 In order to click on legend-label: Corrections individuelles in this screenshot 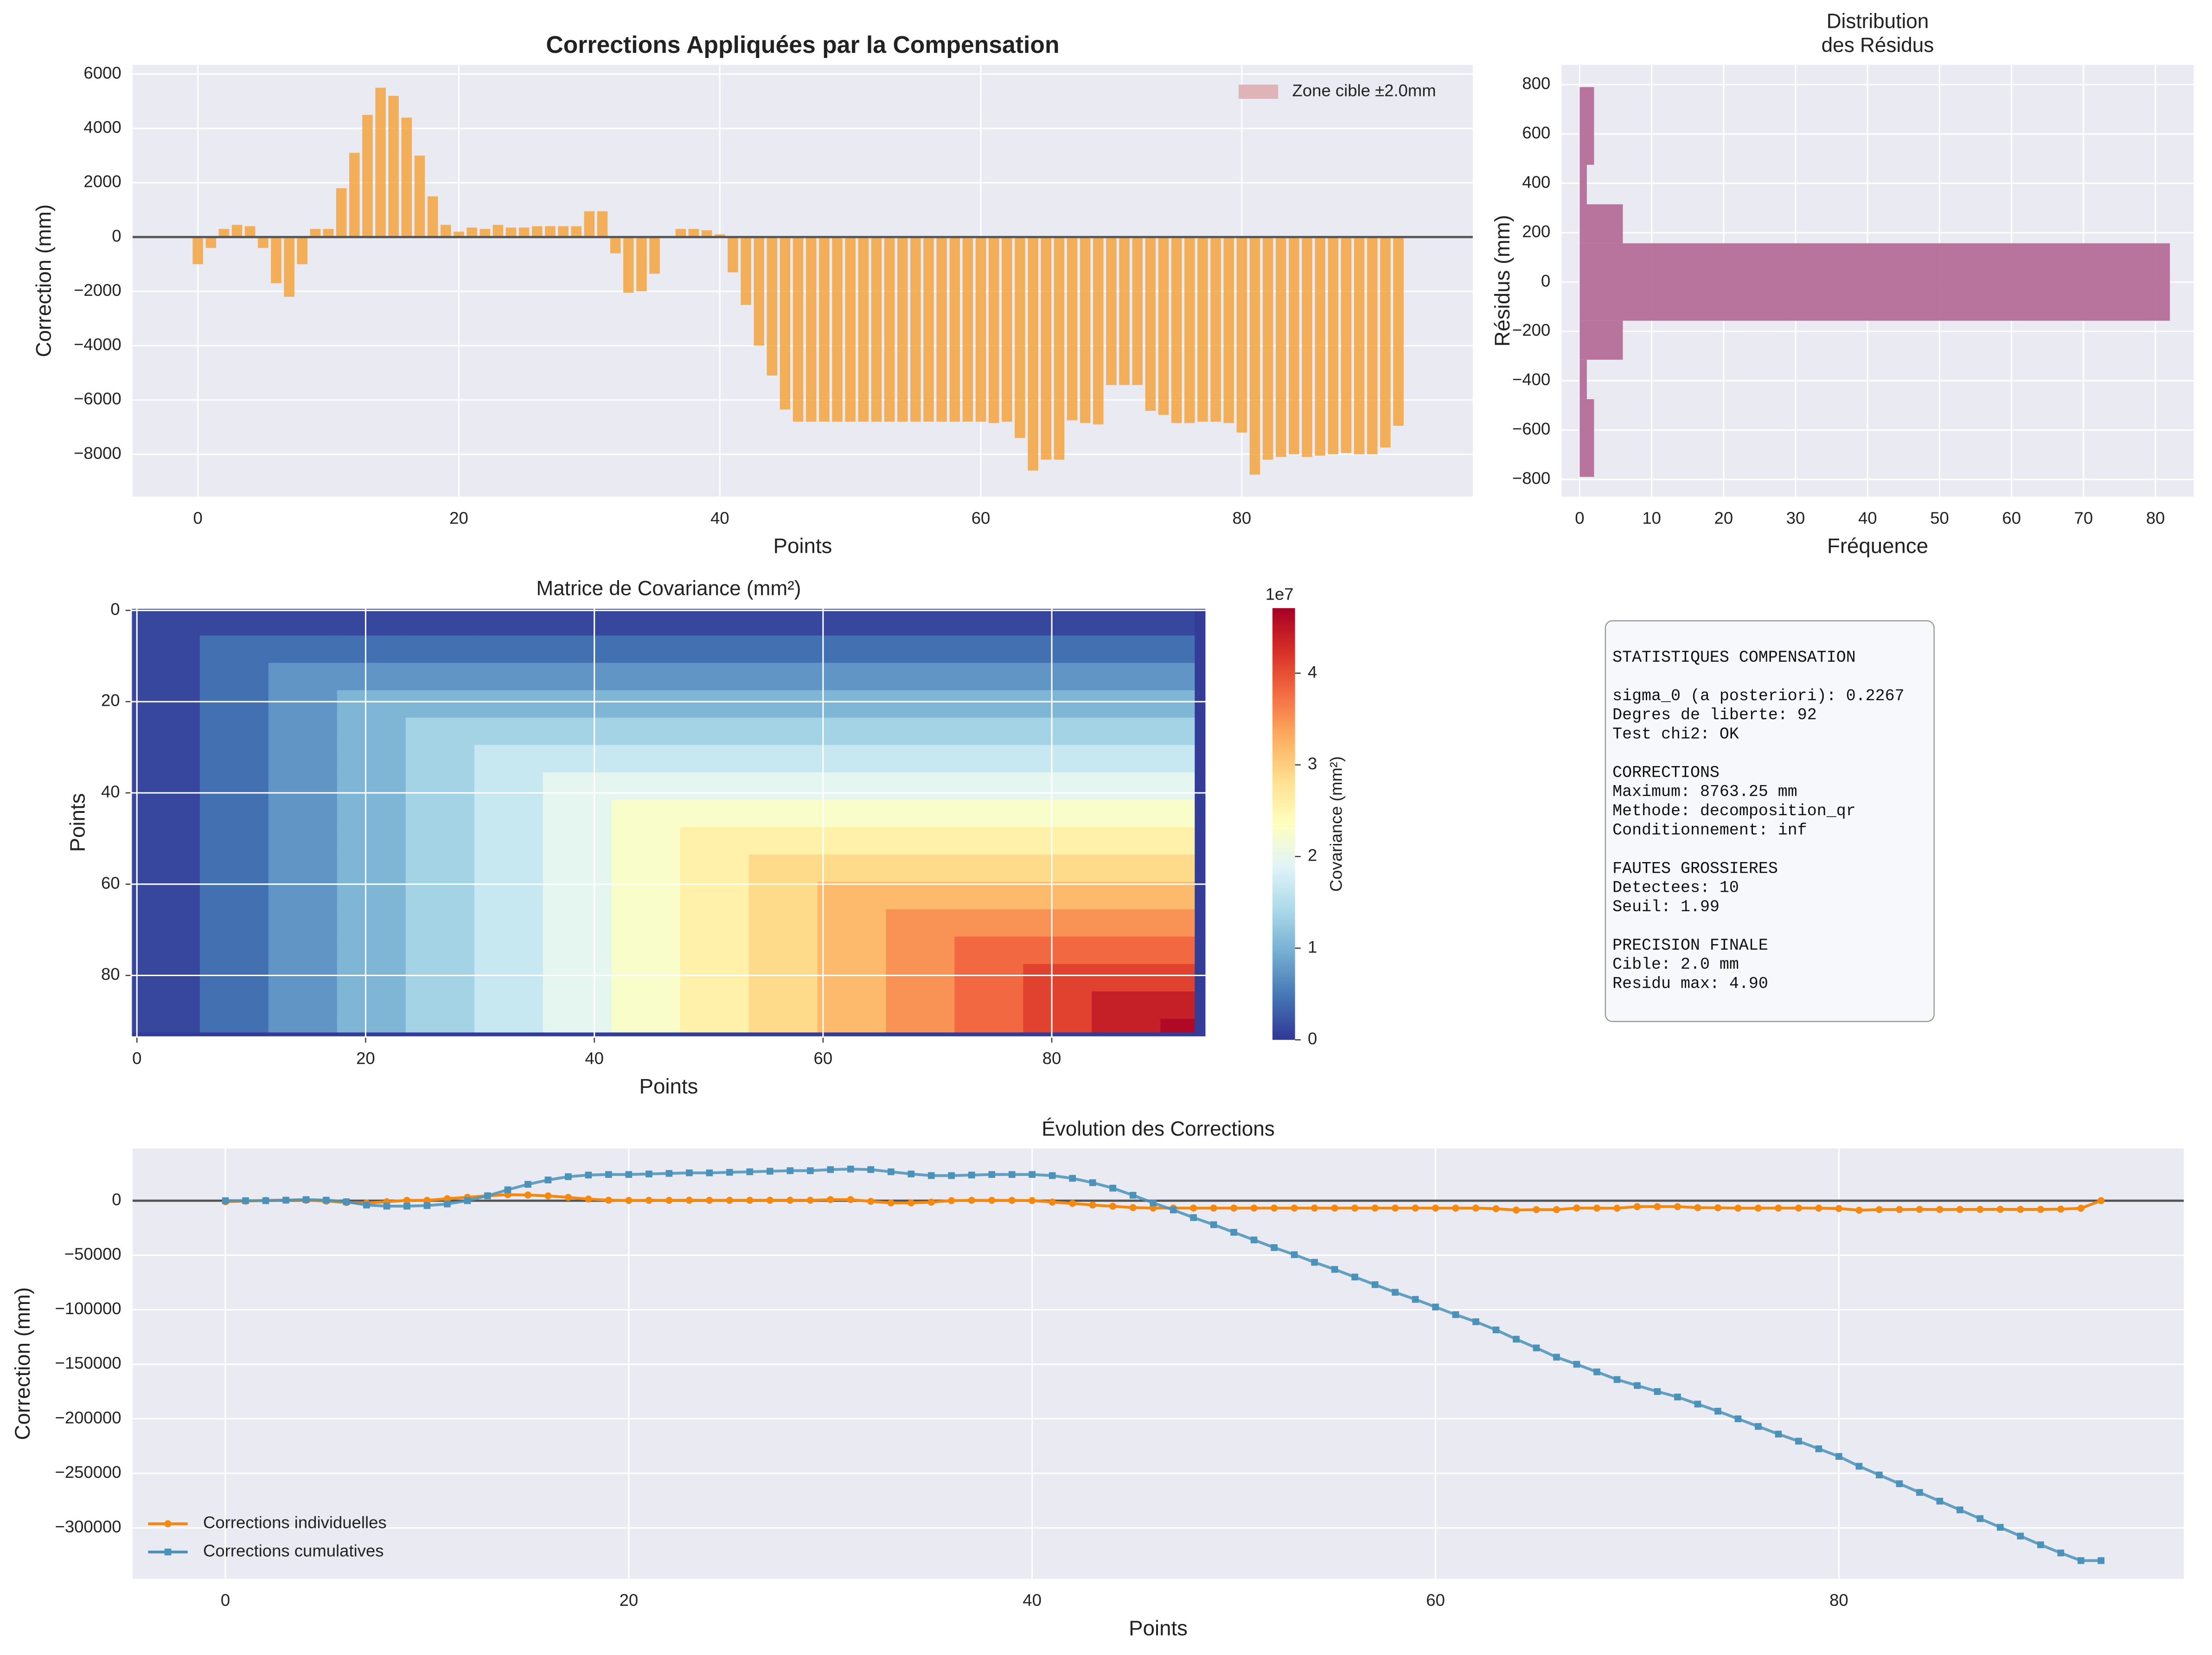, I will do `click(295, 1523)`.